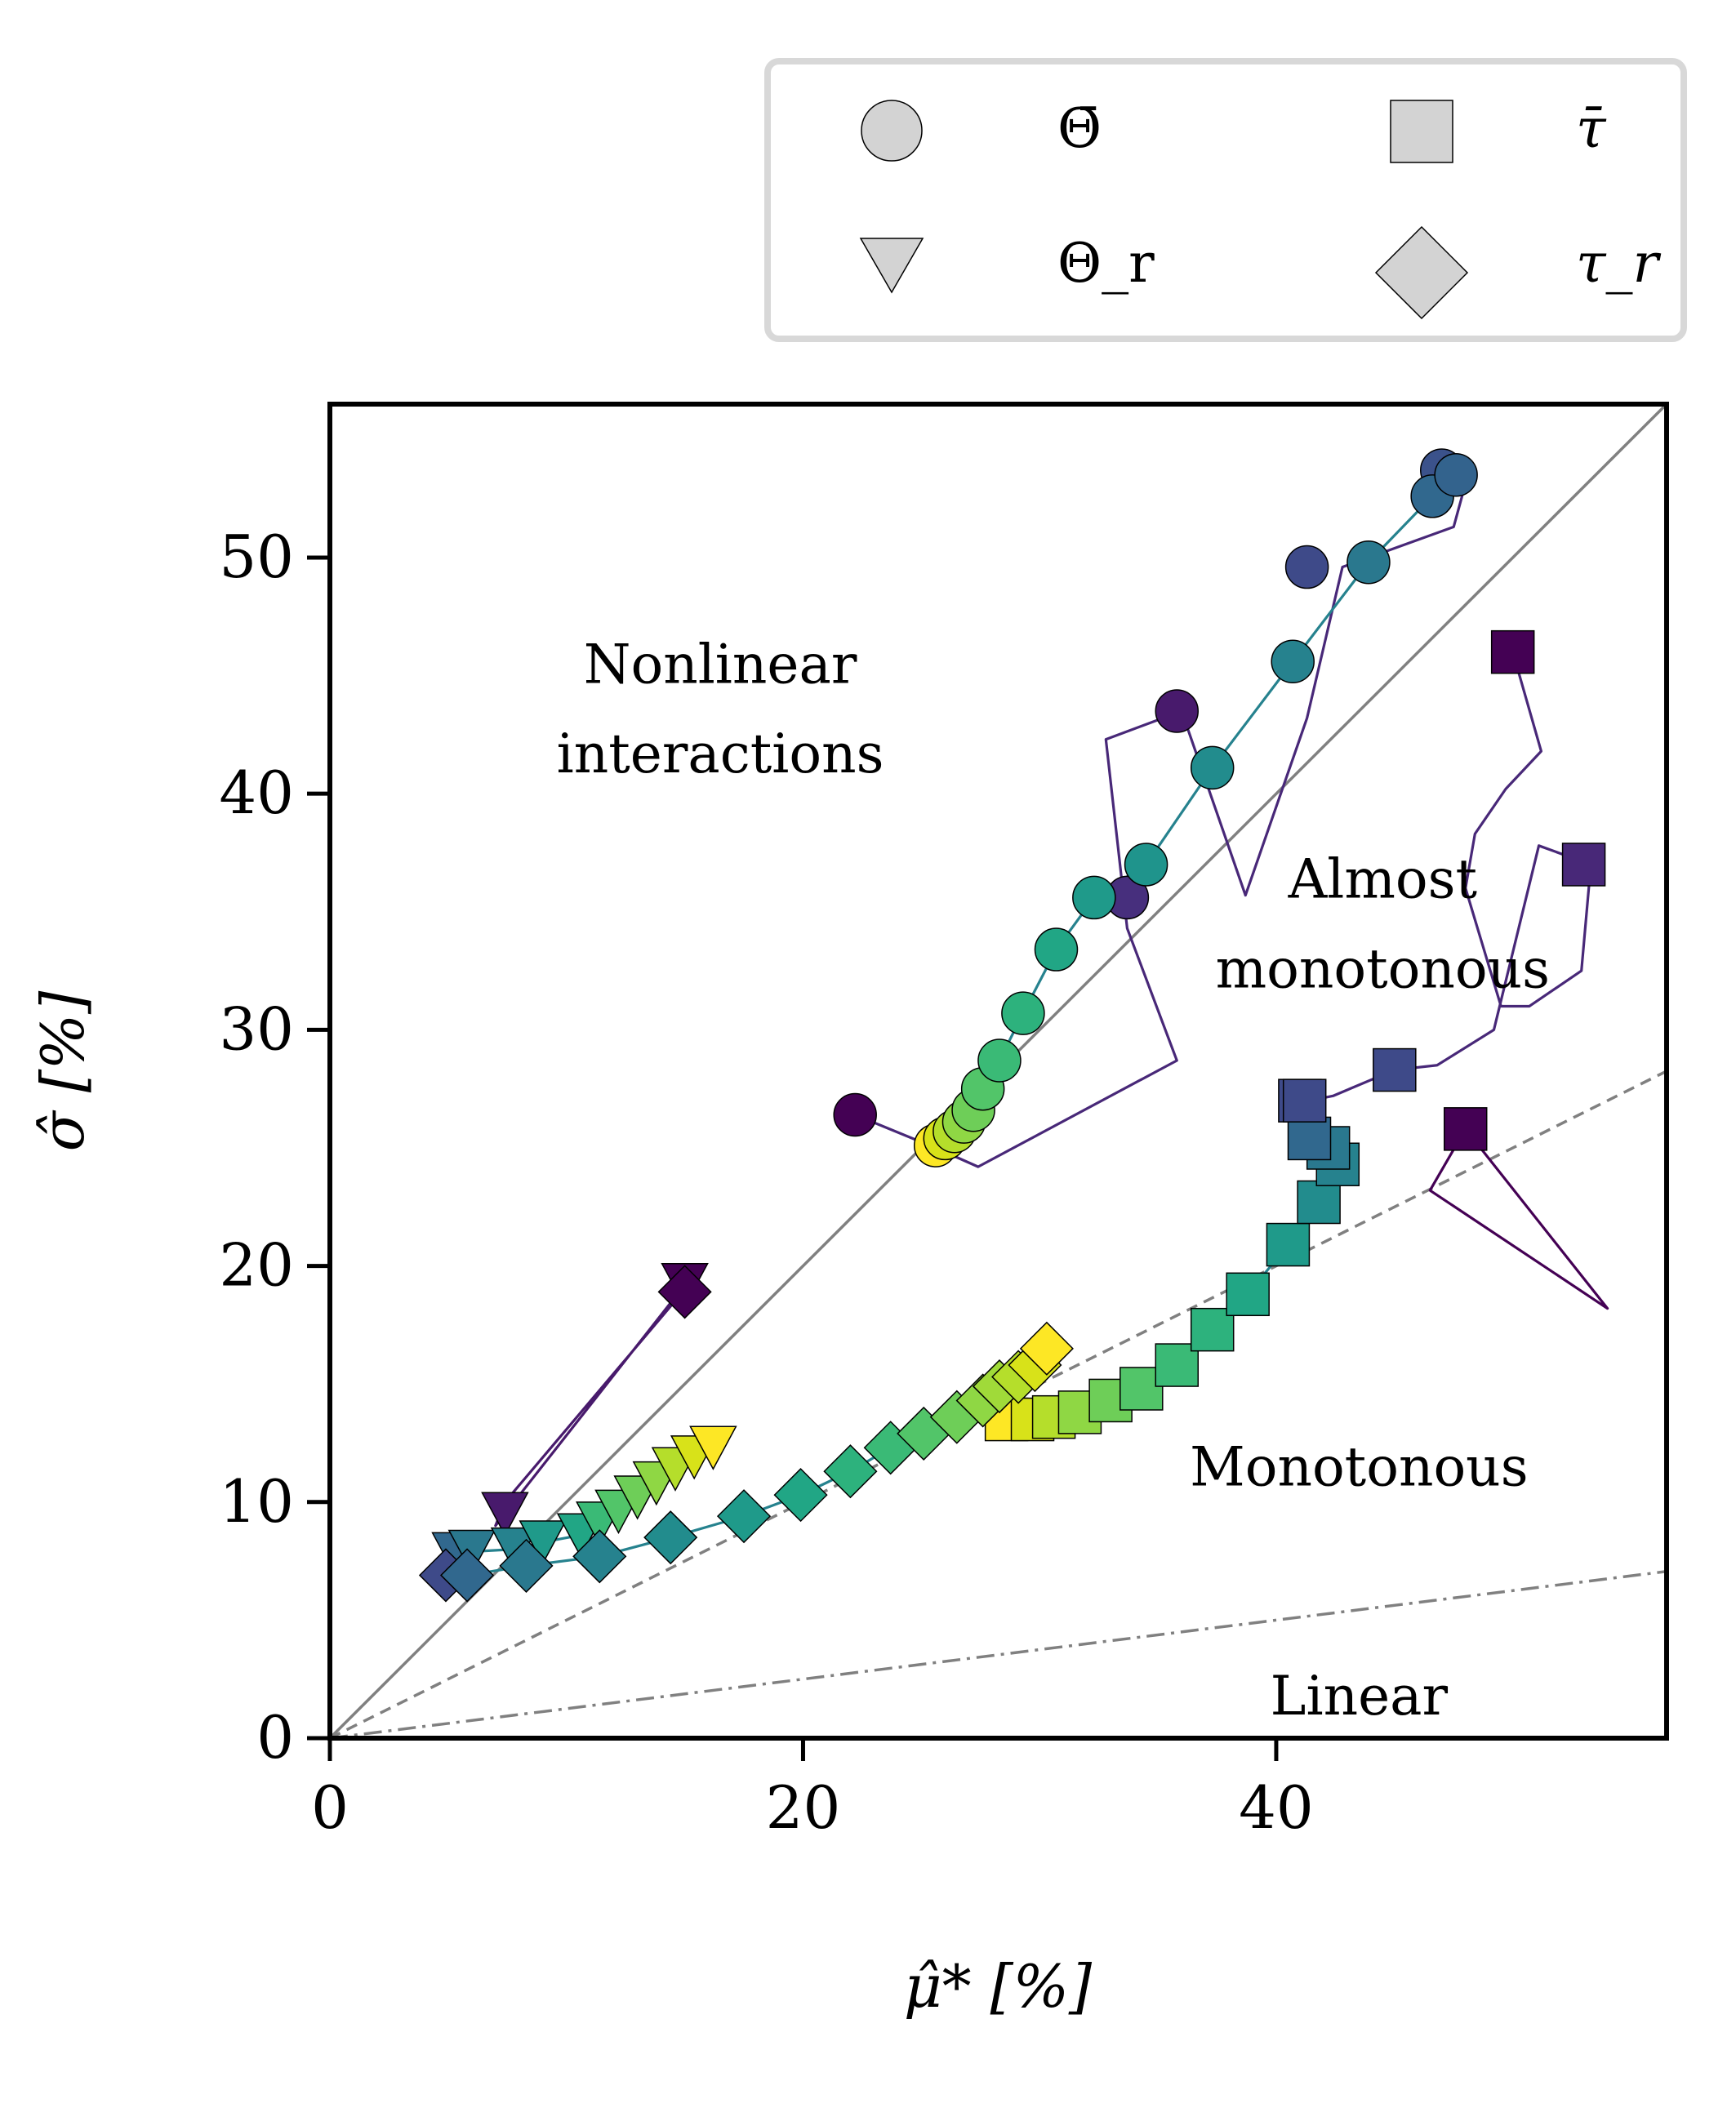 Image resolution: width=1736 pixels, height=2108 pixels. What do you see at coordinates (330, 1807) in the screenshot?
I see `x-tick-label: 0` at bounding box center [330, 1807].